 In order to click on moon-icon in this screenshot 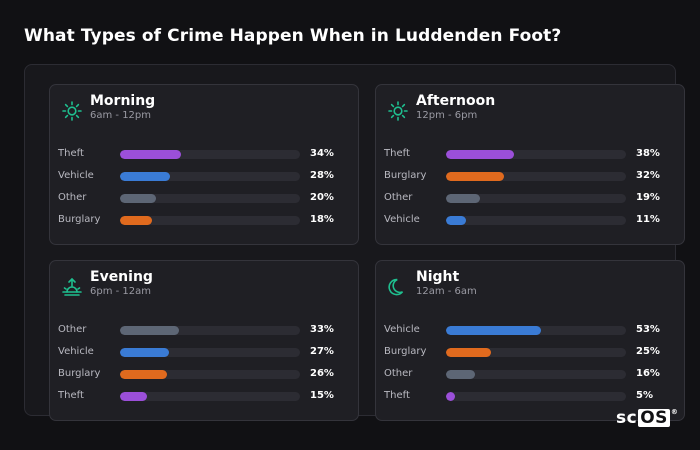, I will do `click(398, 287)`.